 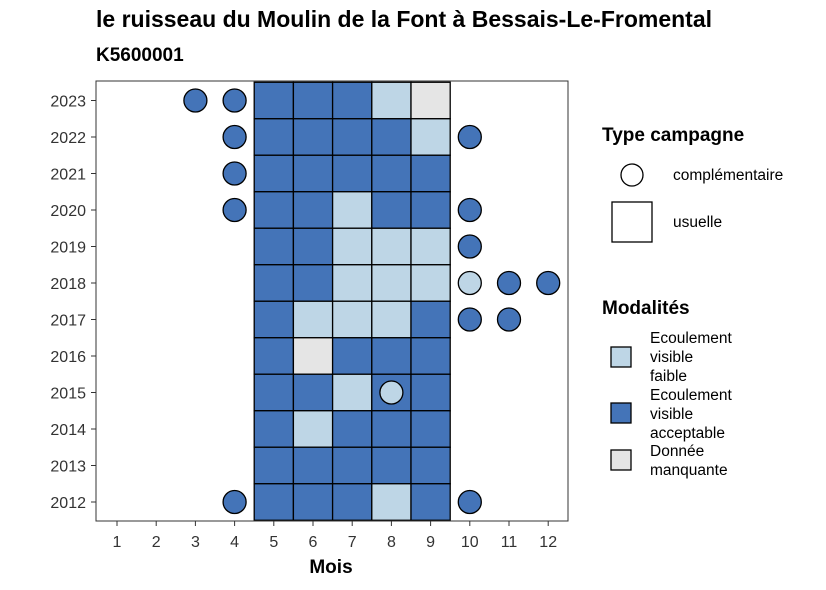 I want to click on legend-type-campagne: Type campagne complémentaire usuelle, so click(x=692, y=184).